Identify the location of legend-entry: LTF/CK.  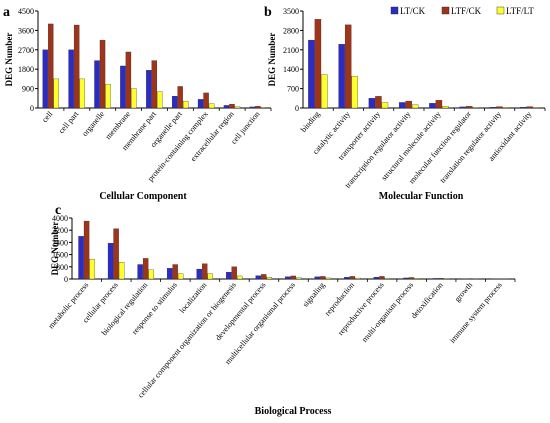
(466, 11).